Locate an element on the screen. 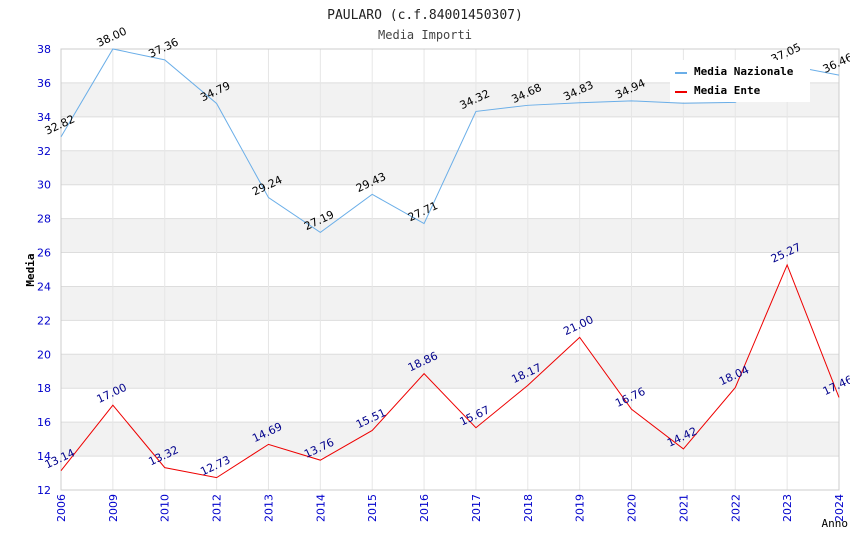 The image size is (850, 550). y-tick-label: 16 is located at coordinates (44, 422).